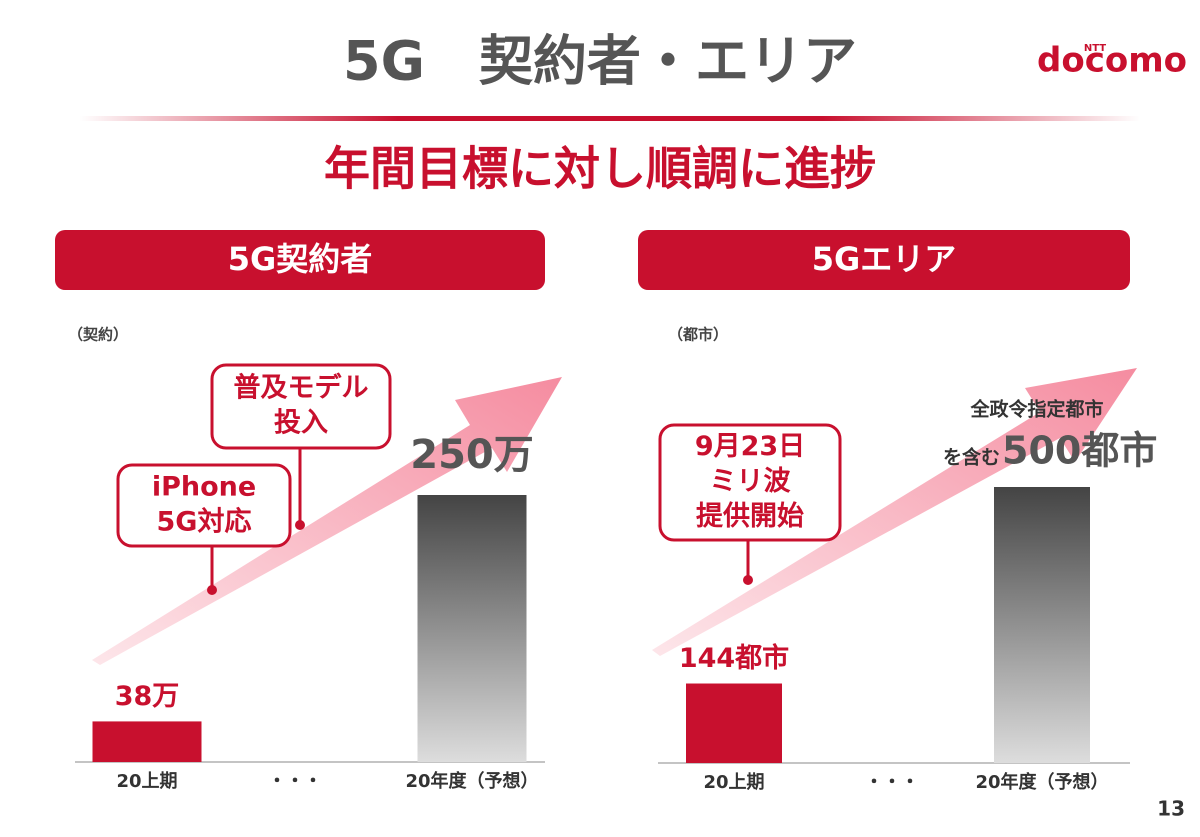 This screenshot has height=837, width=1200. I want to click on callout-text: ミリ波, so click(751, 481).